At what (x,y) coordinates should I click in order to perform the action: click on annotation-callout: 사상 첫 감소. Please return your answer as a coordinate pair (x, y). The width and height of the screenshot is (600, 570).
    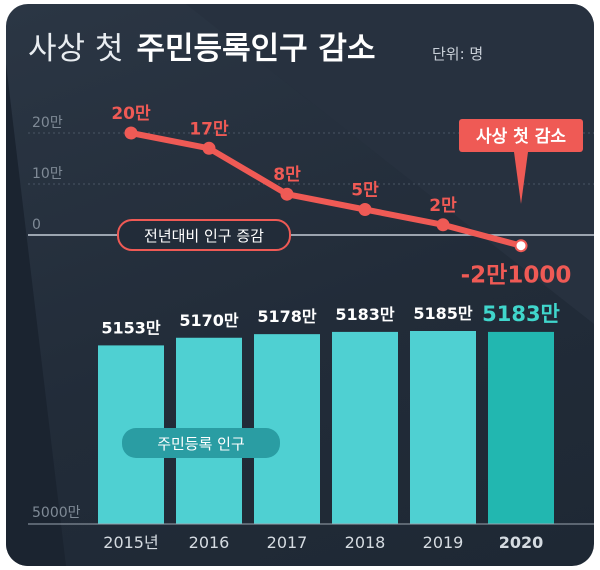
    Looking at the image, I should click on (521, 161).